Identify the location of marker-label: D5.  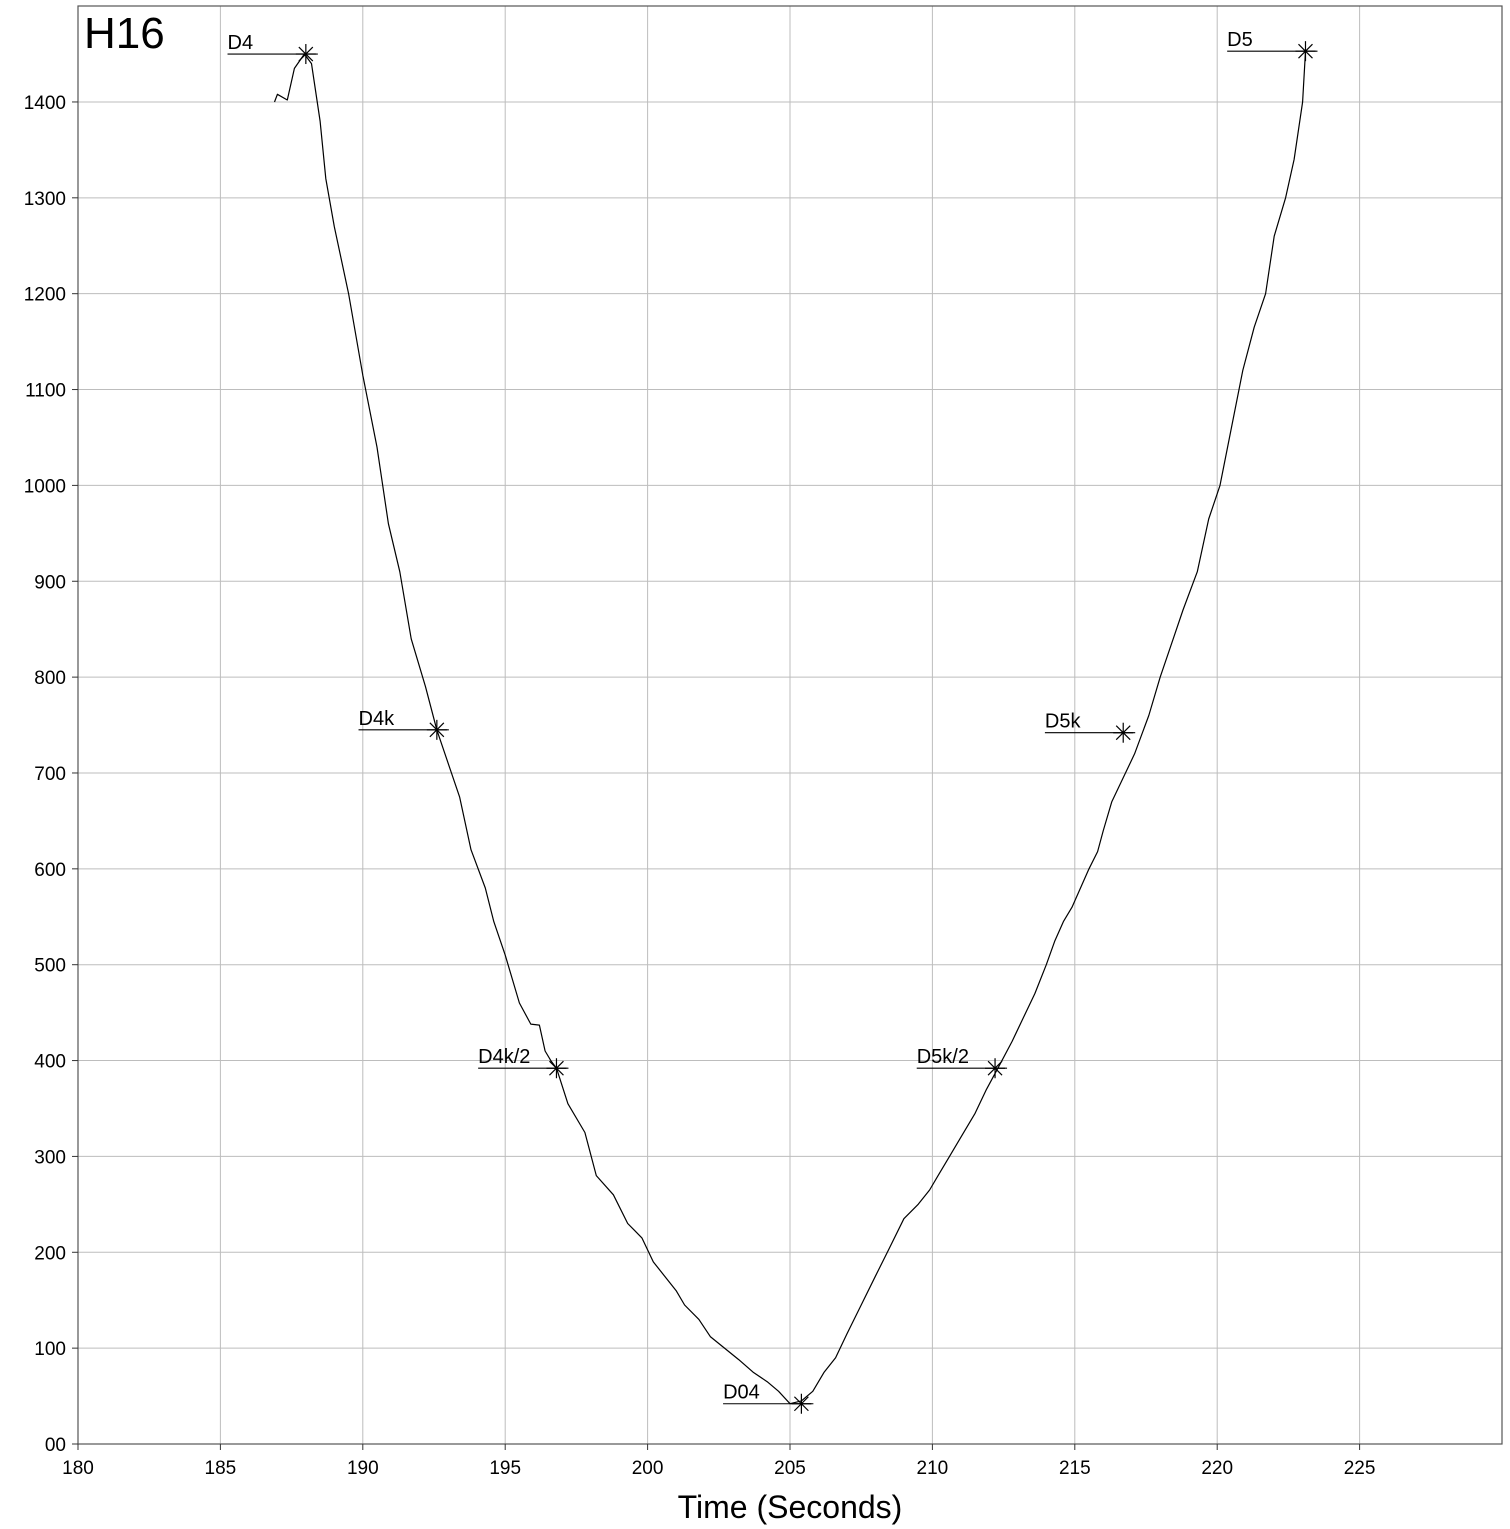
(1240, 40).